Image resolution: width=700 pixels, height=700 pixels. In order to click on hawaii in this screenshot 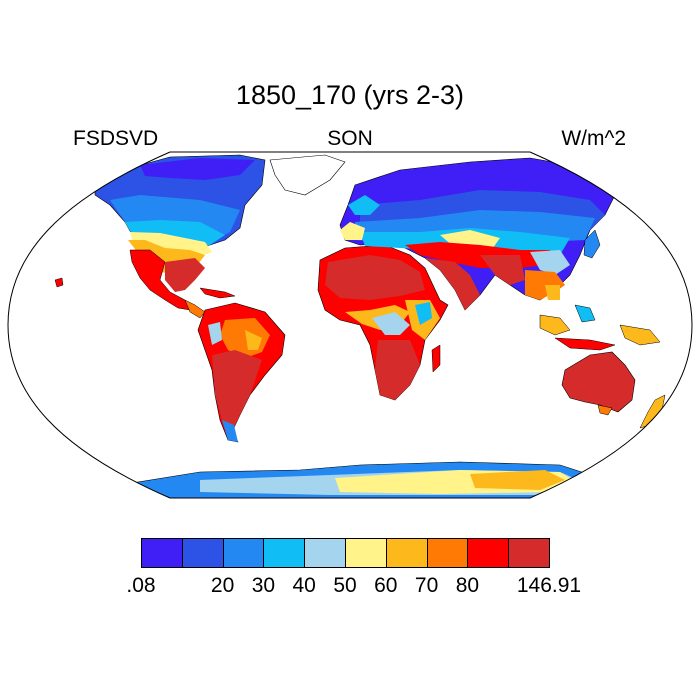, I will do `click(59, 282)`.